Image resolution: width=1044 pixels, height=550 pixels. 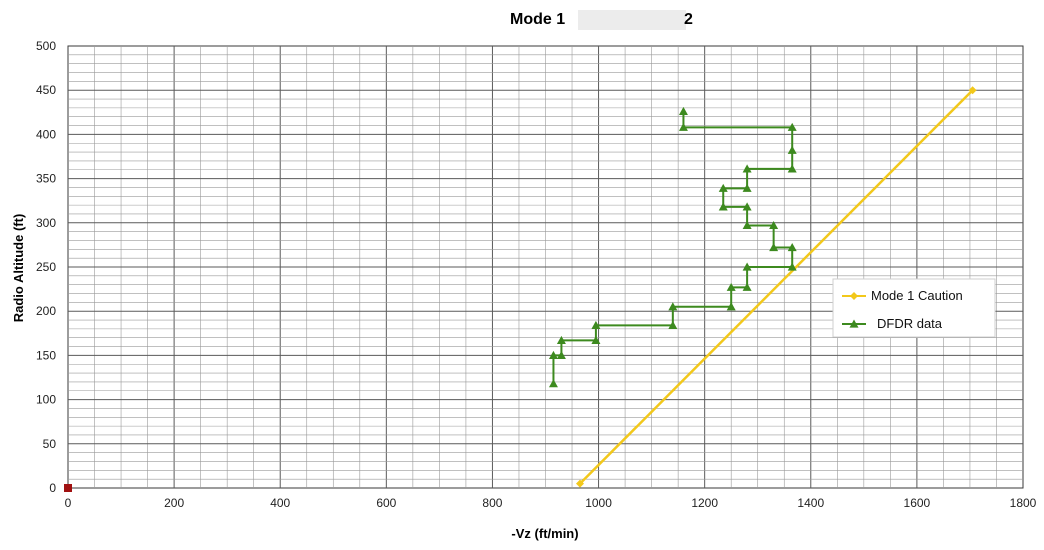 I want to click on legend-item-mode1-caution: Mode 1 Caution, so click(x=902, y=295).